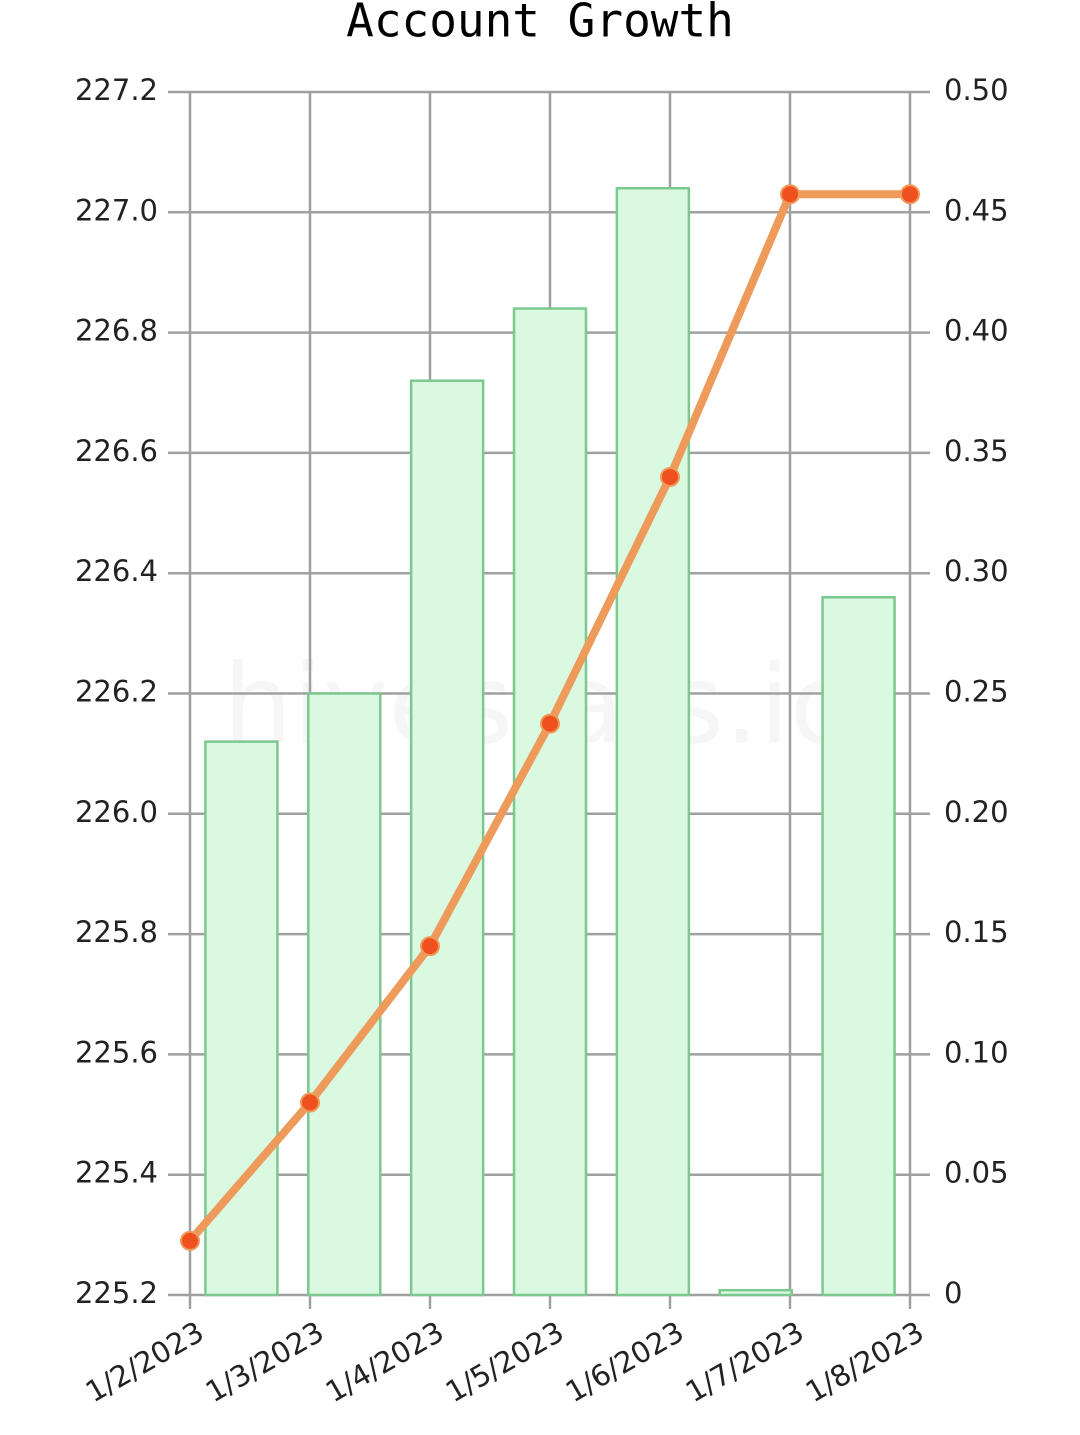  I want to click on y2-tick-label: 0.35, so click(976, 451).